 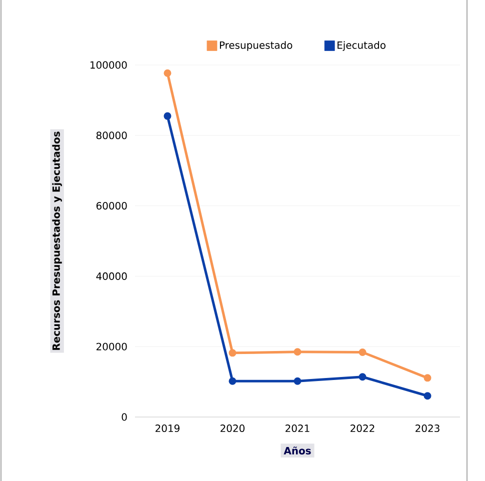 What do you see at coordinates (124, 417) in the screenshot?
I see `y-tick-label: 0` at bounding box center [124, 417].